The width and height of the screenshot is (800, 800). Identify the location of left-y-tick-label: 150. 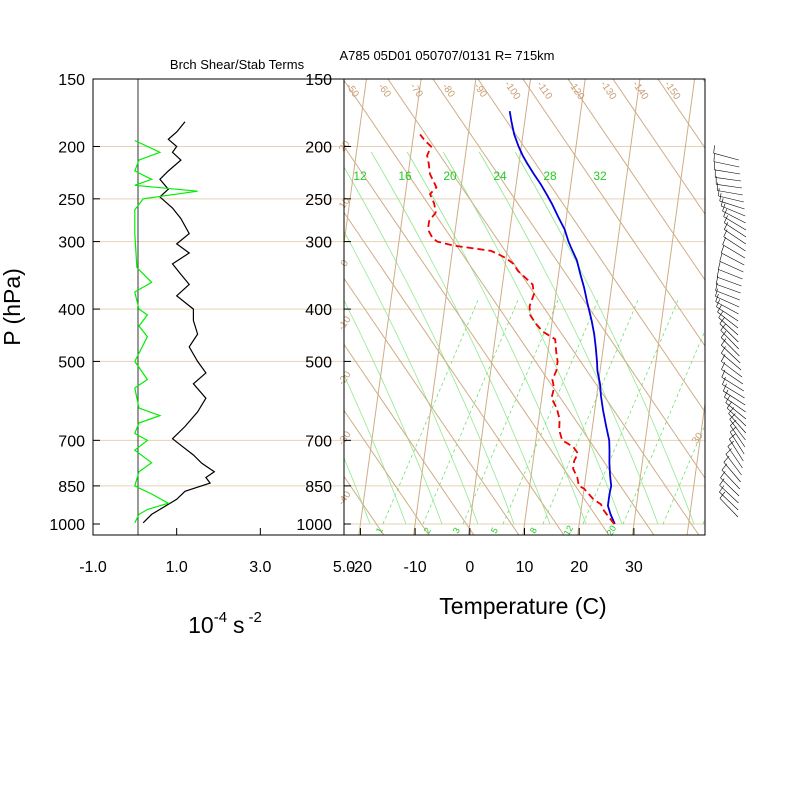
(71, 80).